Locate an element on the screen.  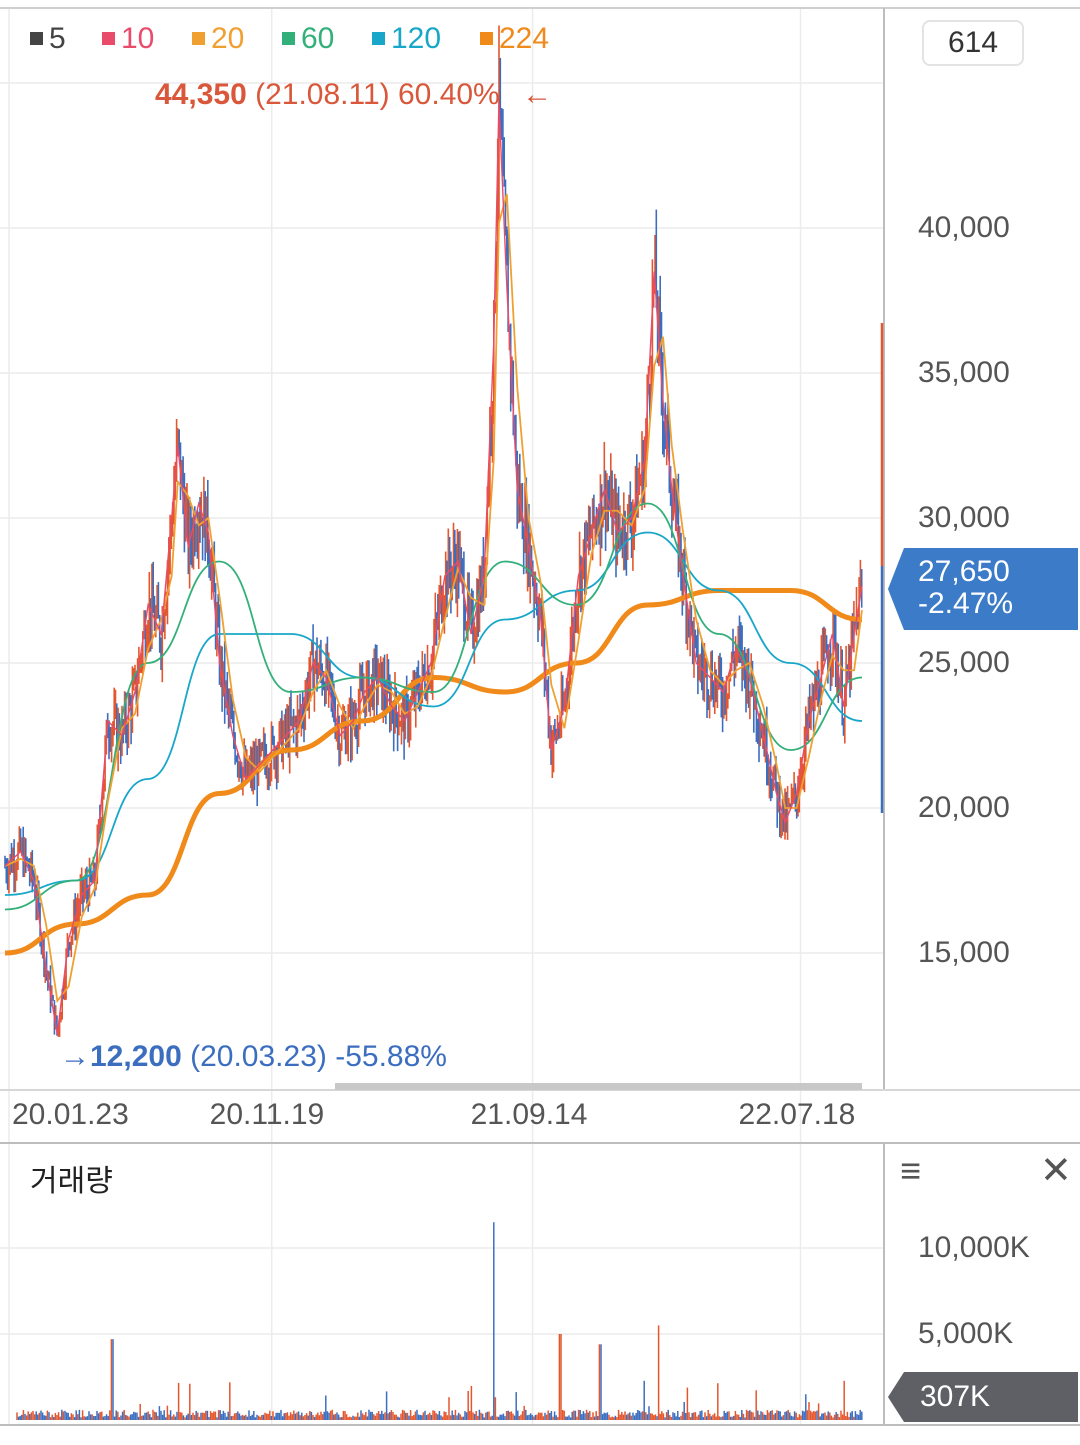
visible-range-badge: 614 is located at coordinates (973, 43).